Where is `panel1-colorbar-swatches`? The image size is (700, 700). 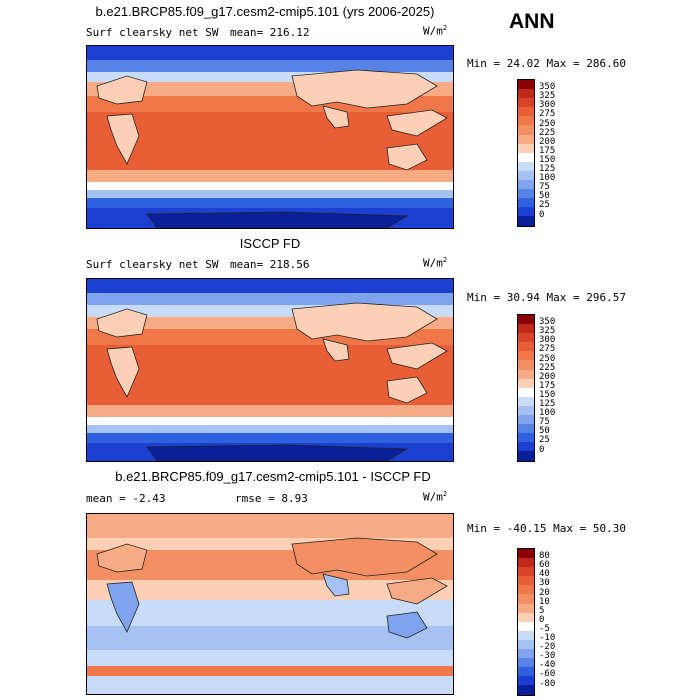
panel1-colorbar-swatches is located at coordinates (526, 153).